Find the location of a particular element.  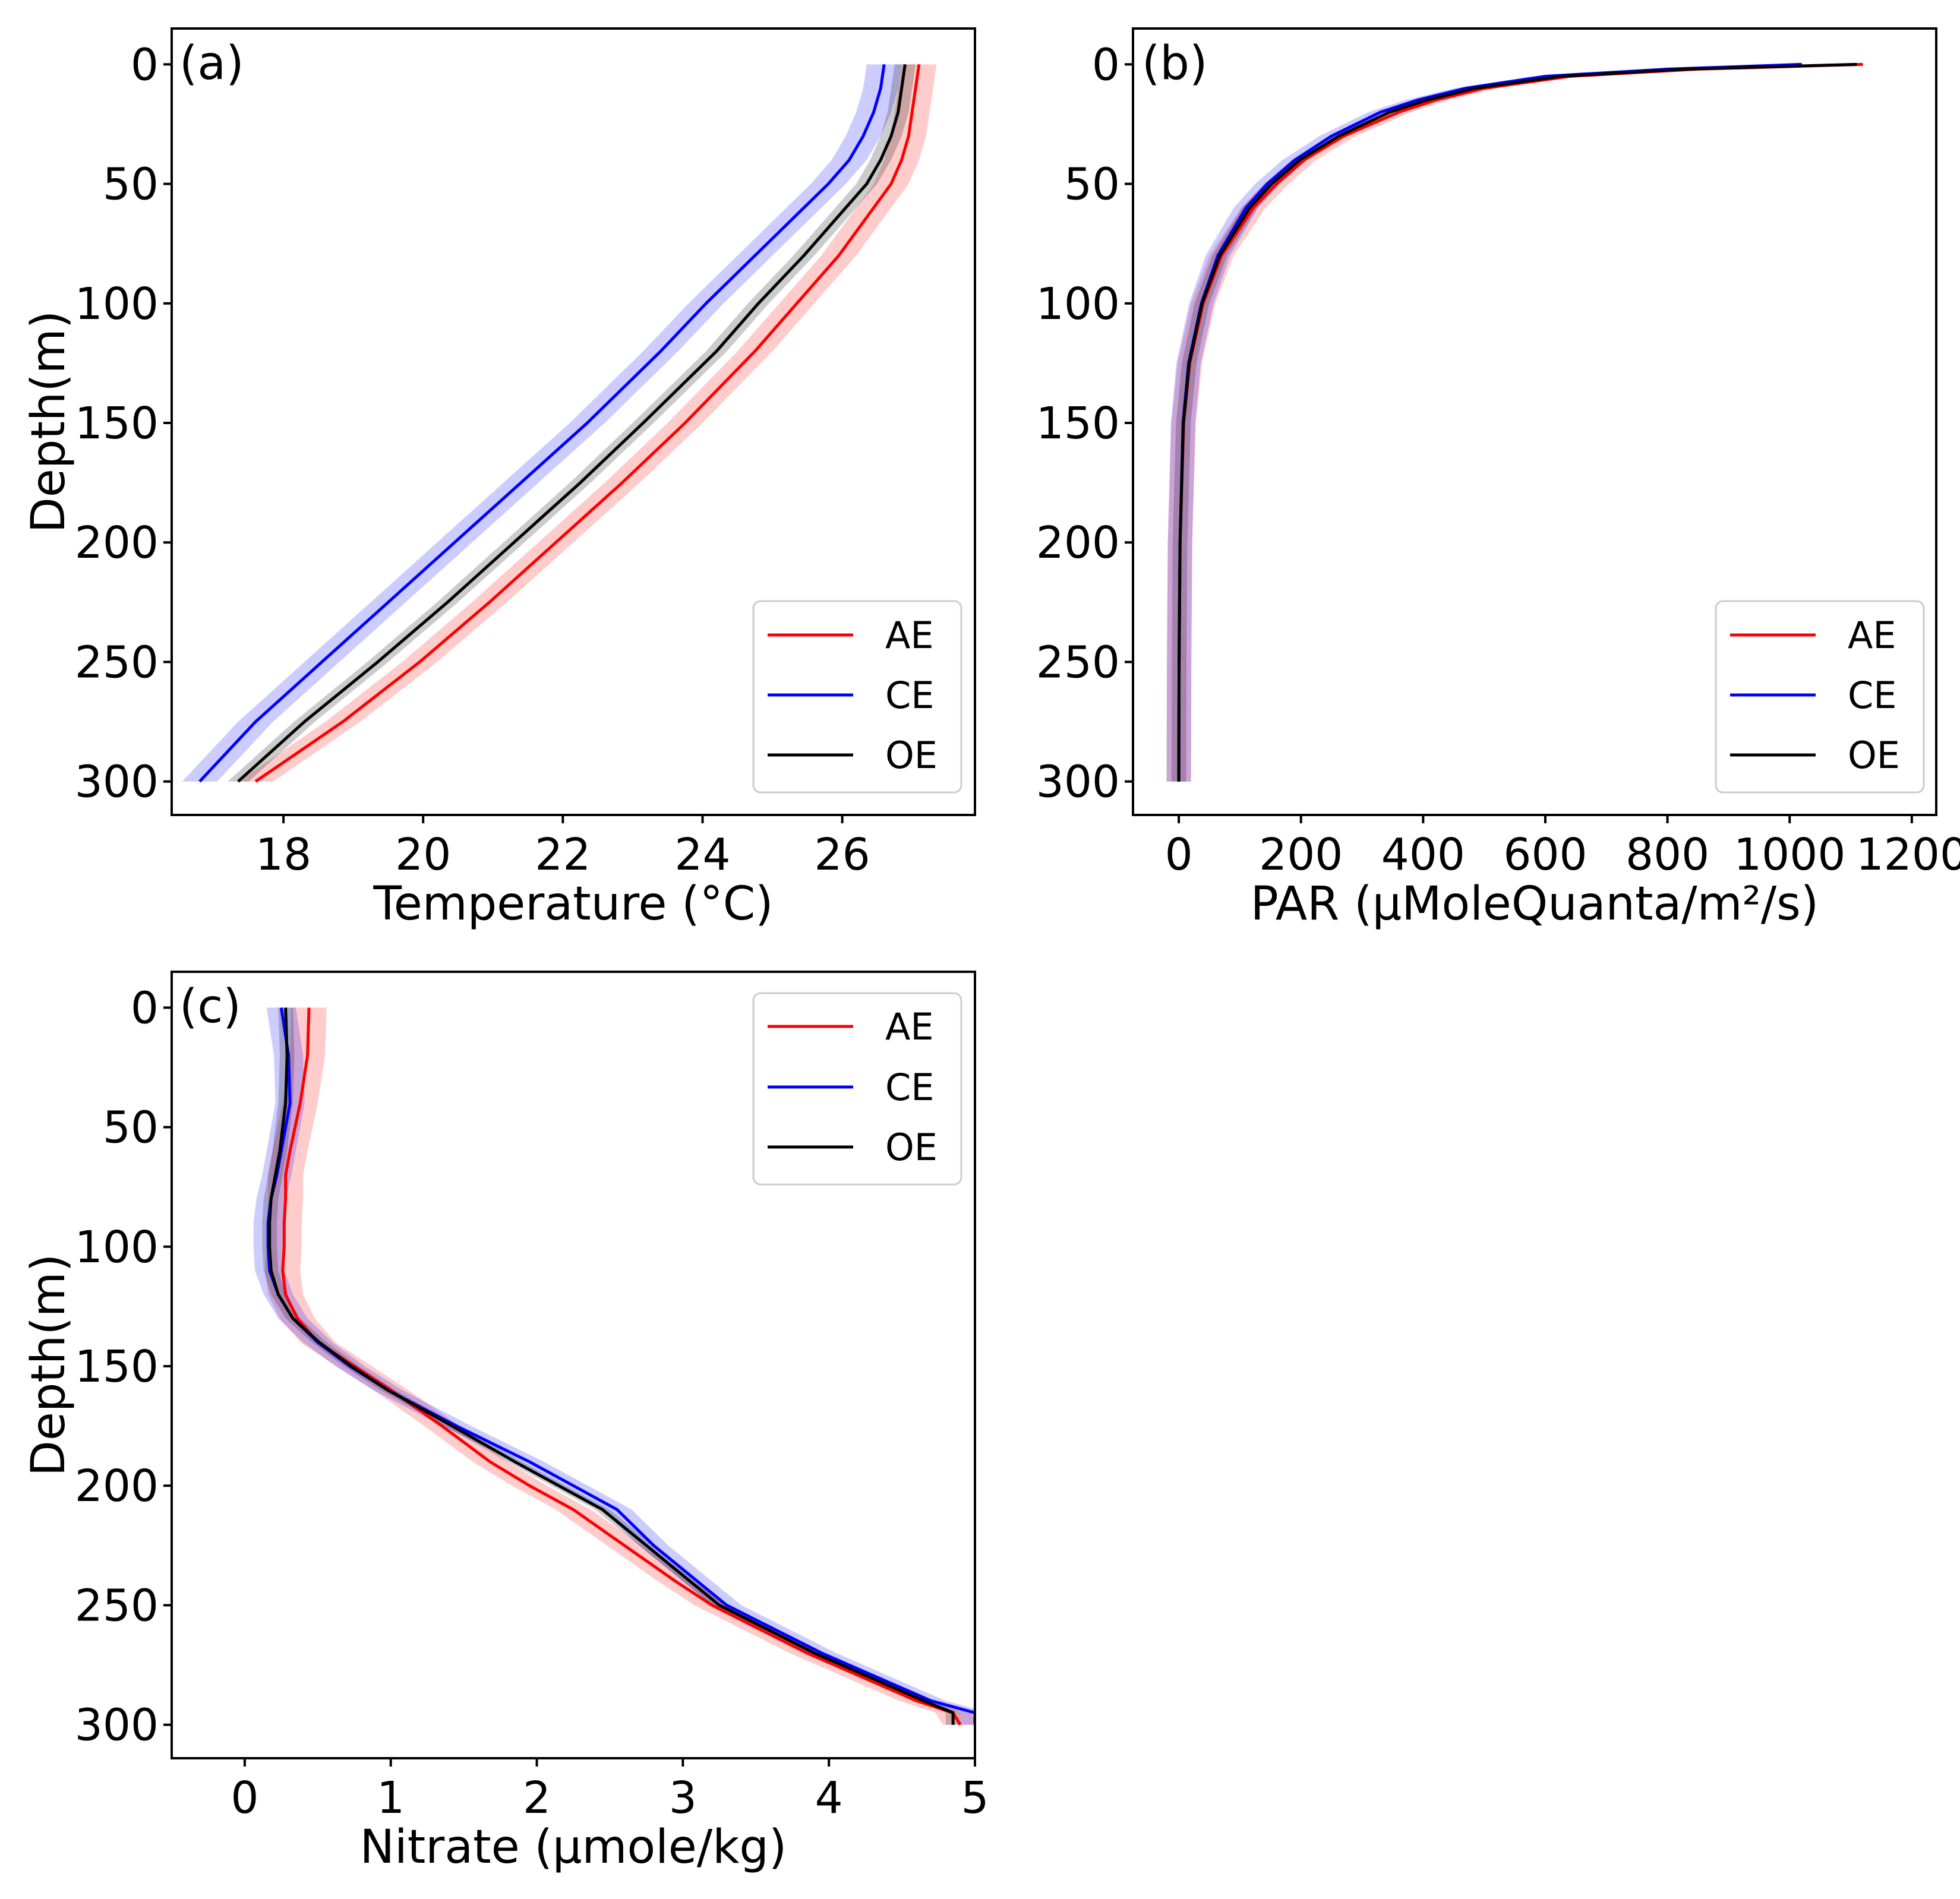

panel-b-ytick-label: 150 is located at coordinates (1078, 423).